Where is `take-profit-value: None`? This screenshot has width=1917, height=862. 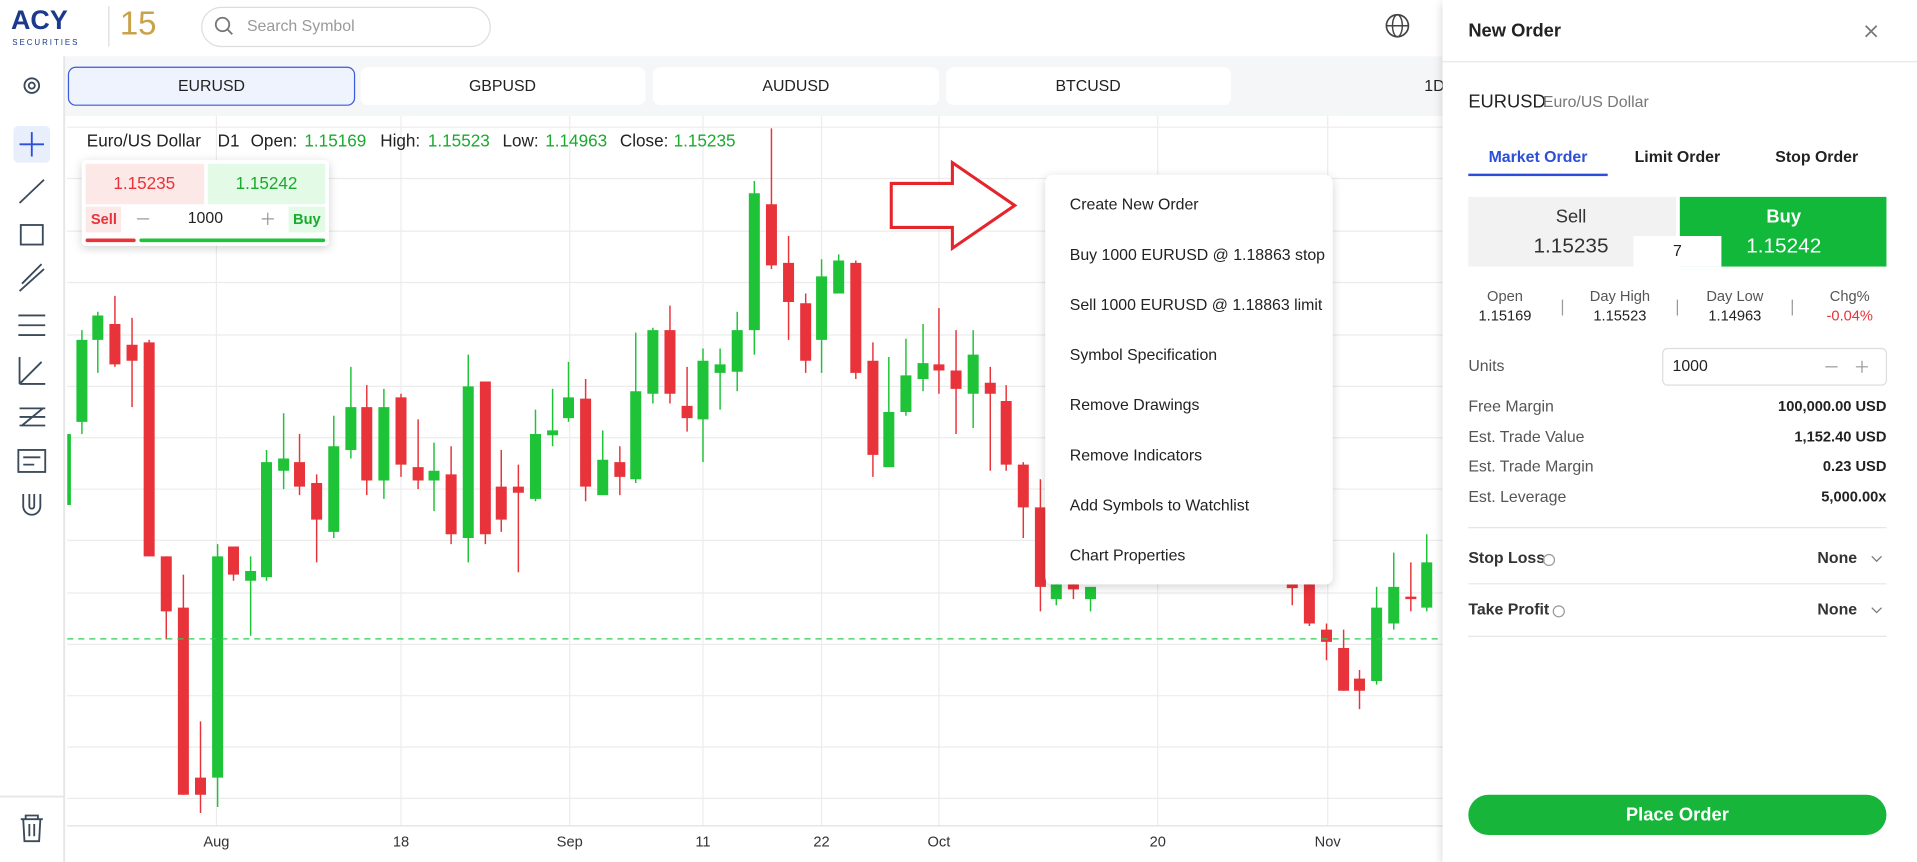 take-profit-value: None is located at coordinates (1837, 609).